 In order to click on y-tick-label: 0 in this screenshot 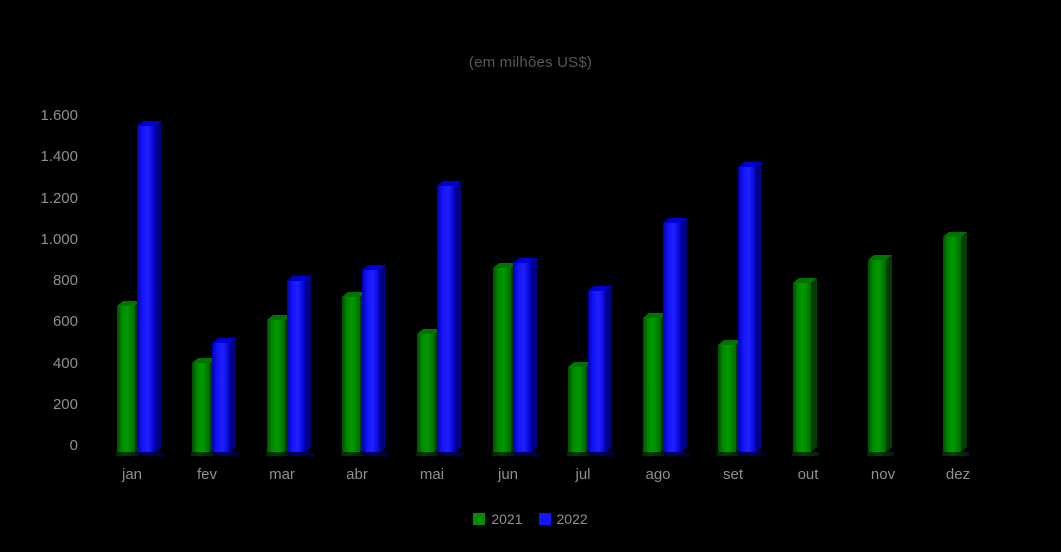, I will do `click(73, 445)`.